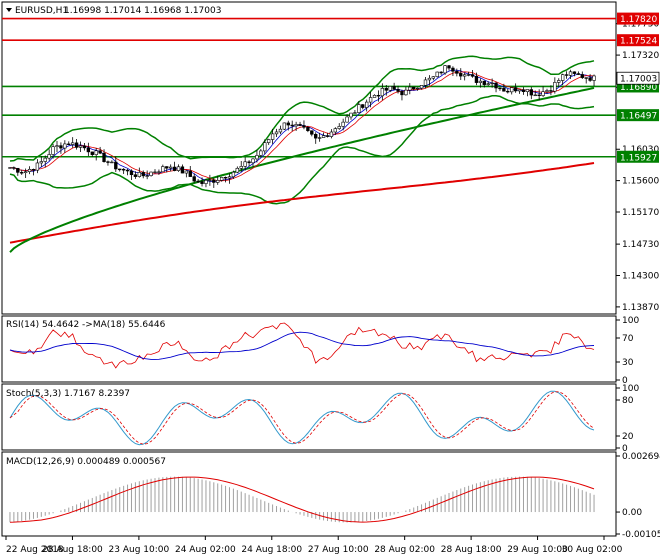 This screenshot has width=660, height=560. Describe the element at coordinates (638, 117) in the screenshot. I see `level-tag-label: 1.16497` at that location.